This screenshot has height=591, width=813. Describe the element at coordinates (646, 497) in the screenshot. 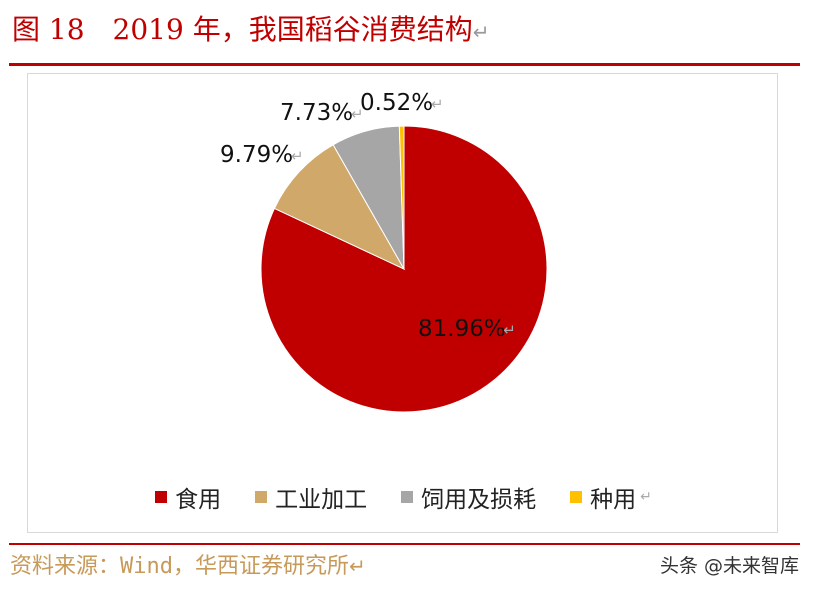

I see `legend-return-mark: ↵` at that location.